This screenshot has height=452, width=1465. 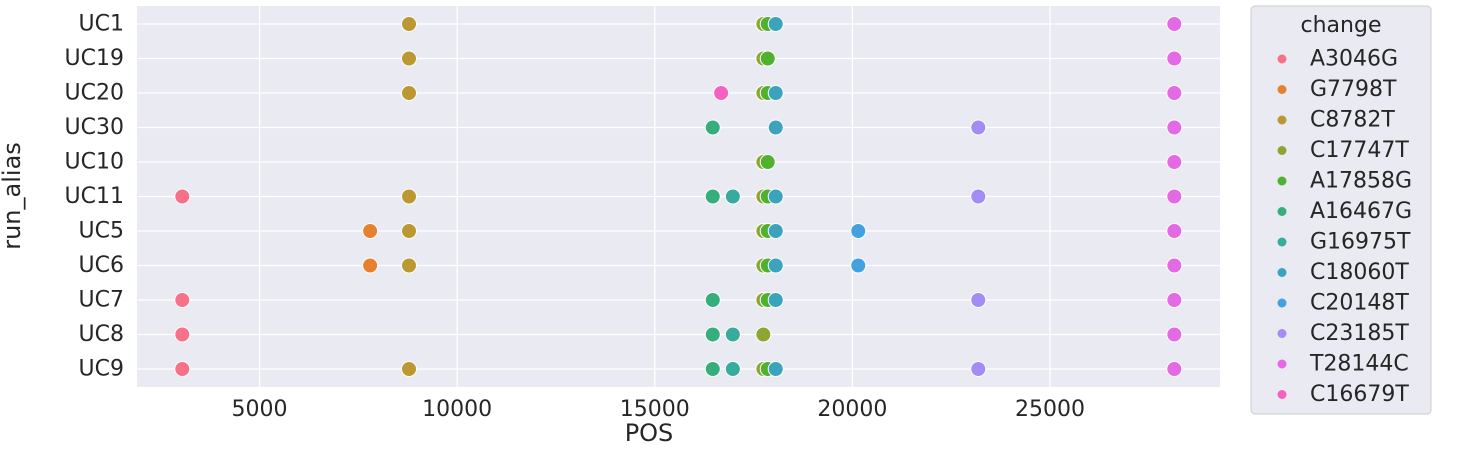 I want to click on y-tick-labels: UC1 UC19 UC20 UC30 UC10 UC11 UC5 UC6 UC7 UC8 UC9, so click(x=94, y=197).